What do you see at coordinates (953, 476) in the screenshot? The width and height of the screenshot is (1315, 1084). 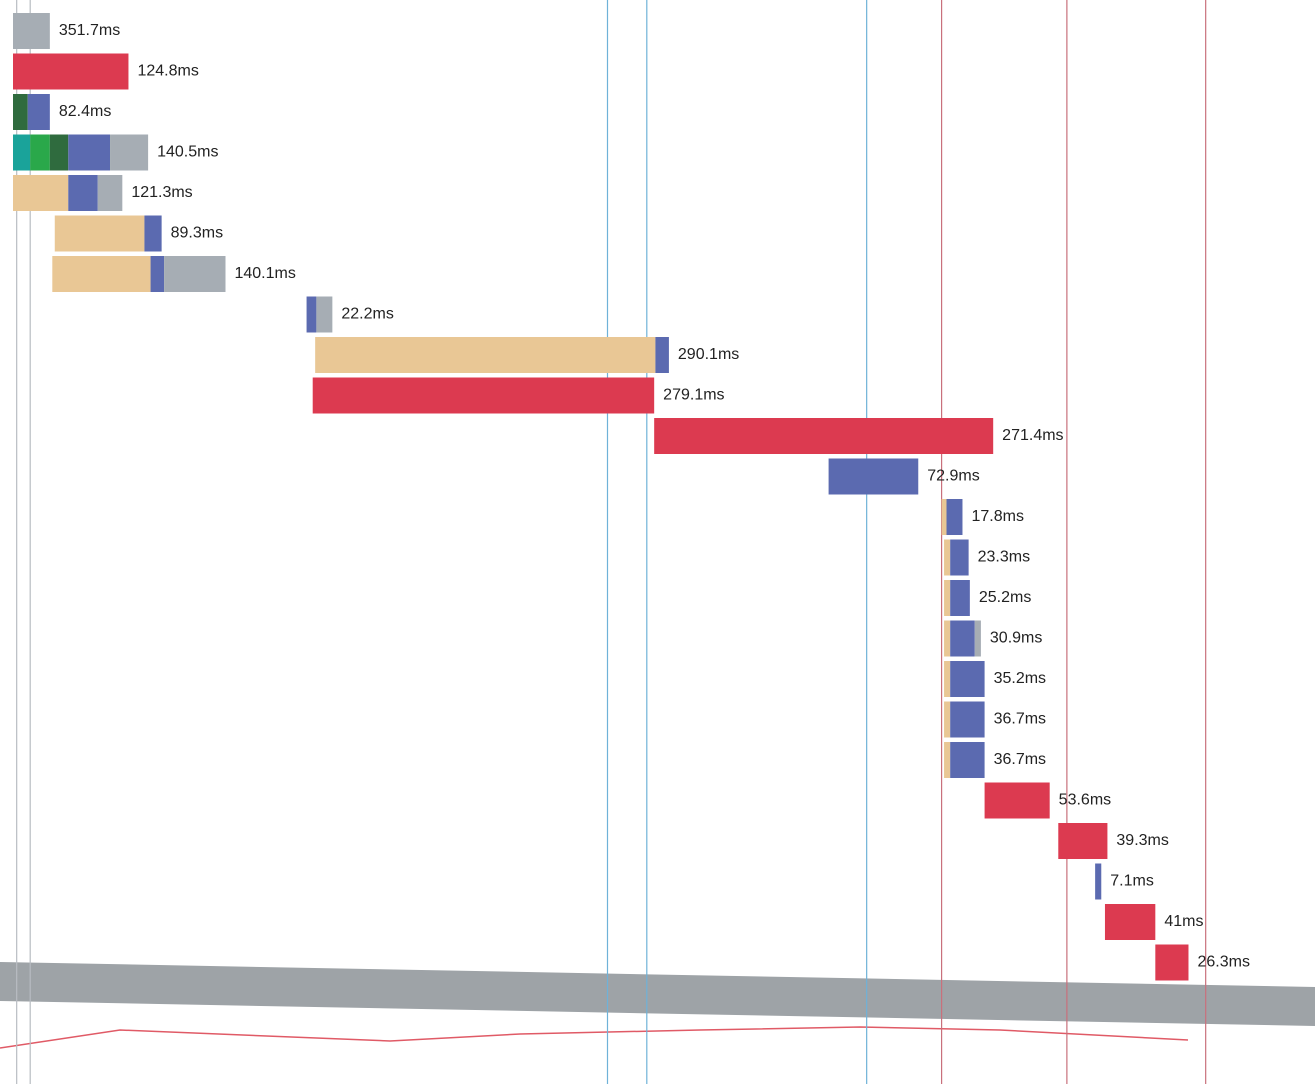 I see `duration-label: 72.9ms` at bounding box center [953, 476].